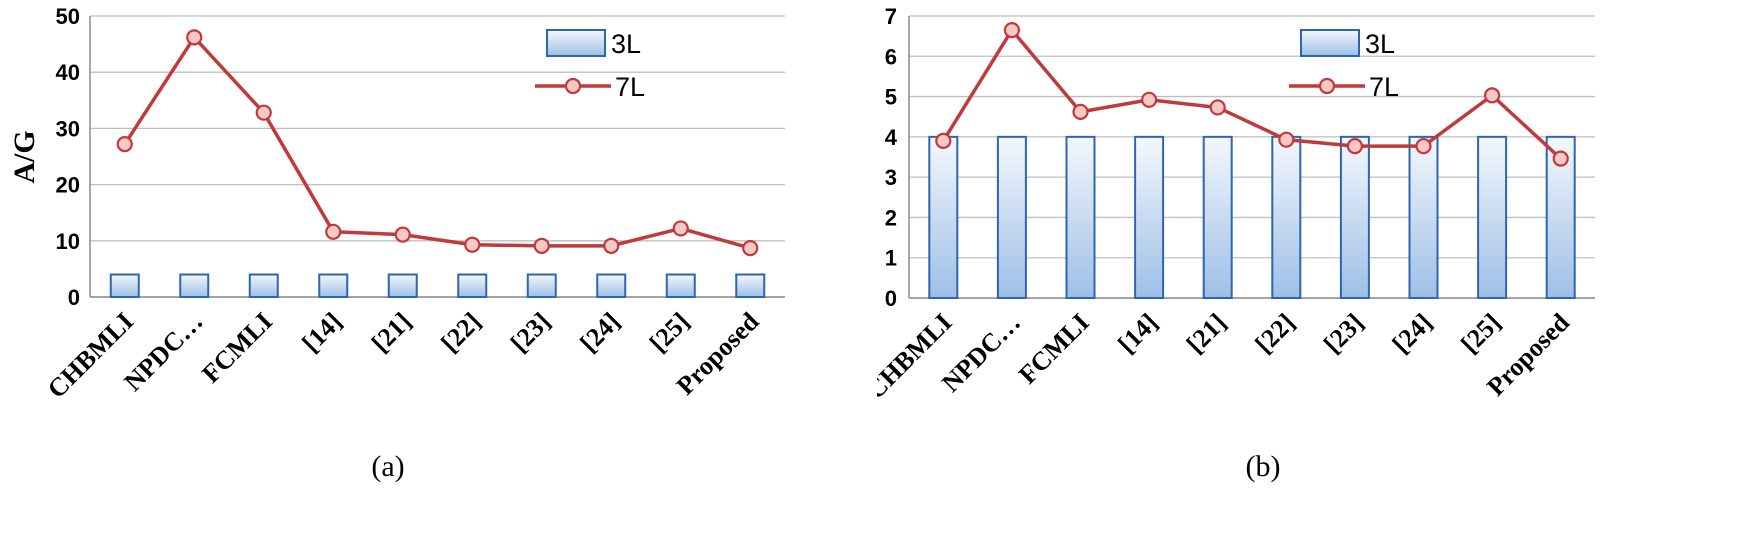 The image size is (1753, 550). What do you see at coordinates (237, 348) in the screenshot?
I see `chart-a-xtick-label: FCMLI` at bounding box center [237, 348].